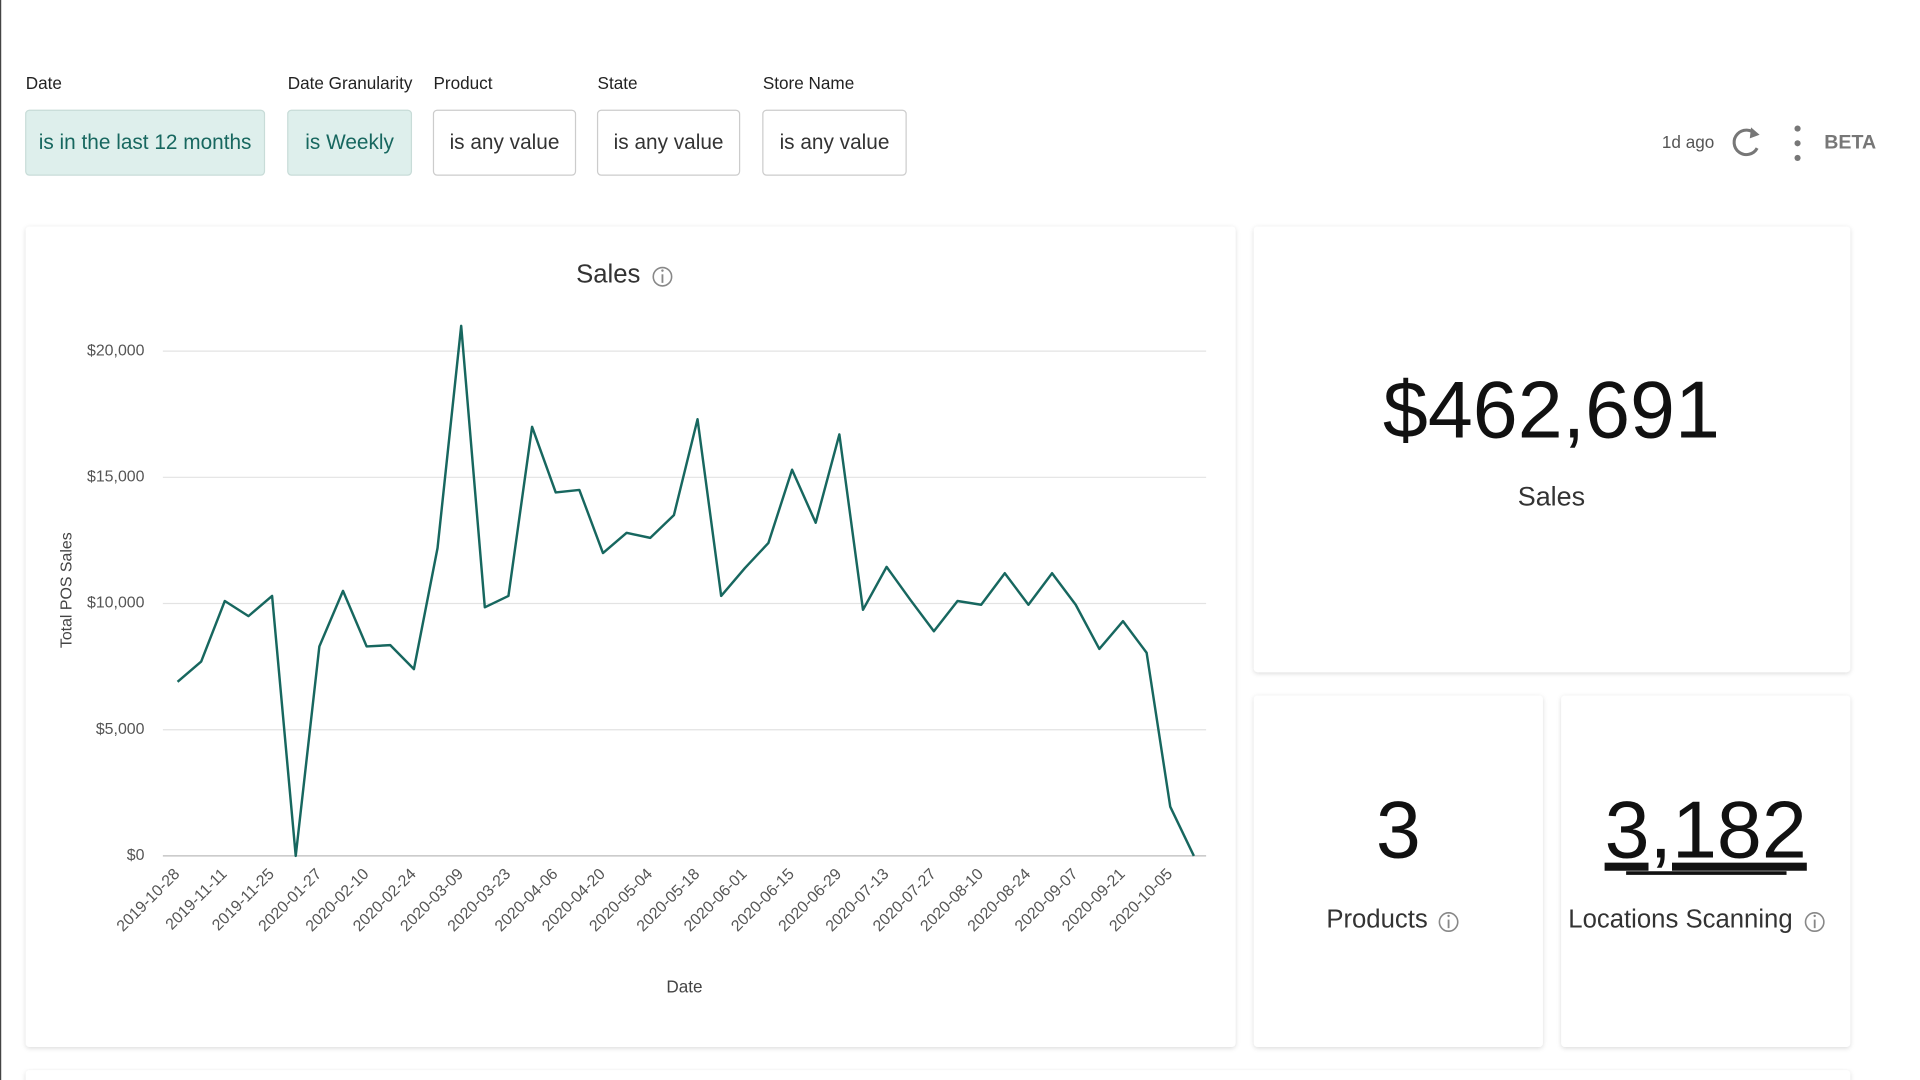  What do you see at coordinates (1688, 142) in the screenshot?
I see `last-updated: 1d ago` at bounding box center [1688, 142].